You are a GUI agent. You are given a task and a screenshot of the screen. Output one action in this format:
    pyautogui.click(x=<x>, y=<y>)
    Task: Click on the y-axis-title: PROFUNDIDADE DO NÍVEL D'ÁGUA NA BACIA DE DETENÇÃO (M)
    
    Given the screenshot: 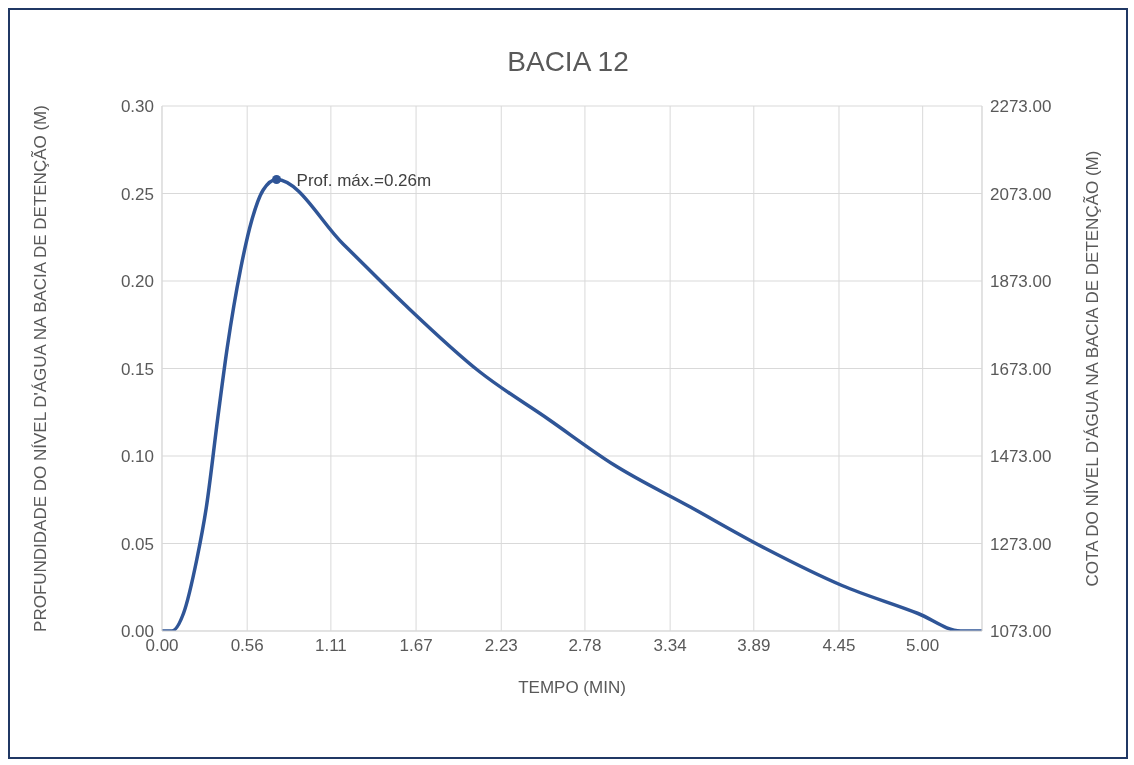 What is the action you would take?
    pyautogui.click(x=40, y=368)
    